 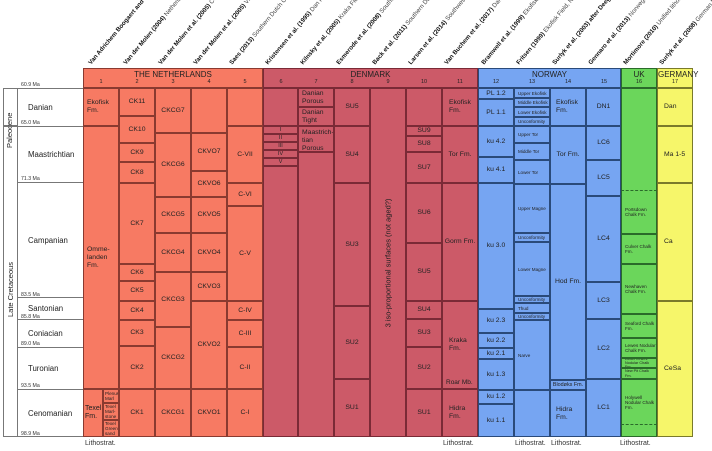 What do you see at coordinates (496, 170) in the screenshot?
I see `unit-cell: ku 4.1` at bounding box center [496, 170].